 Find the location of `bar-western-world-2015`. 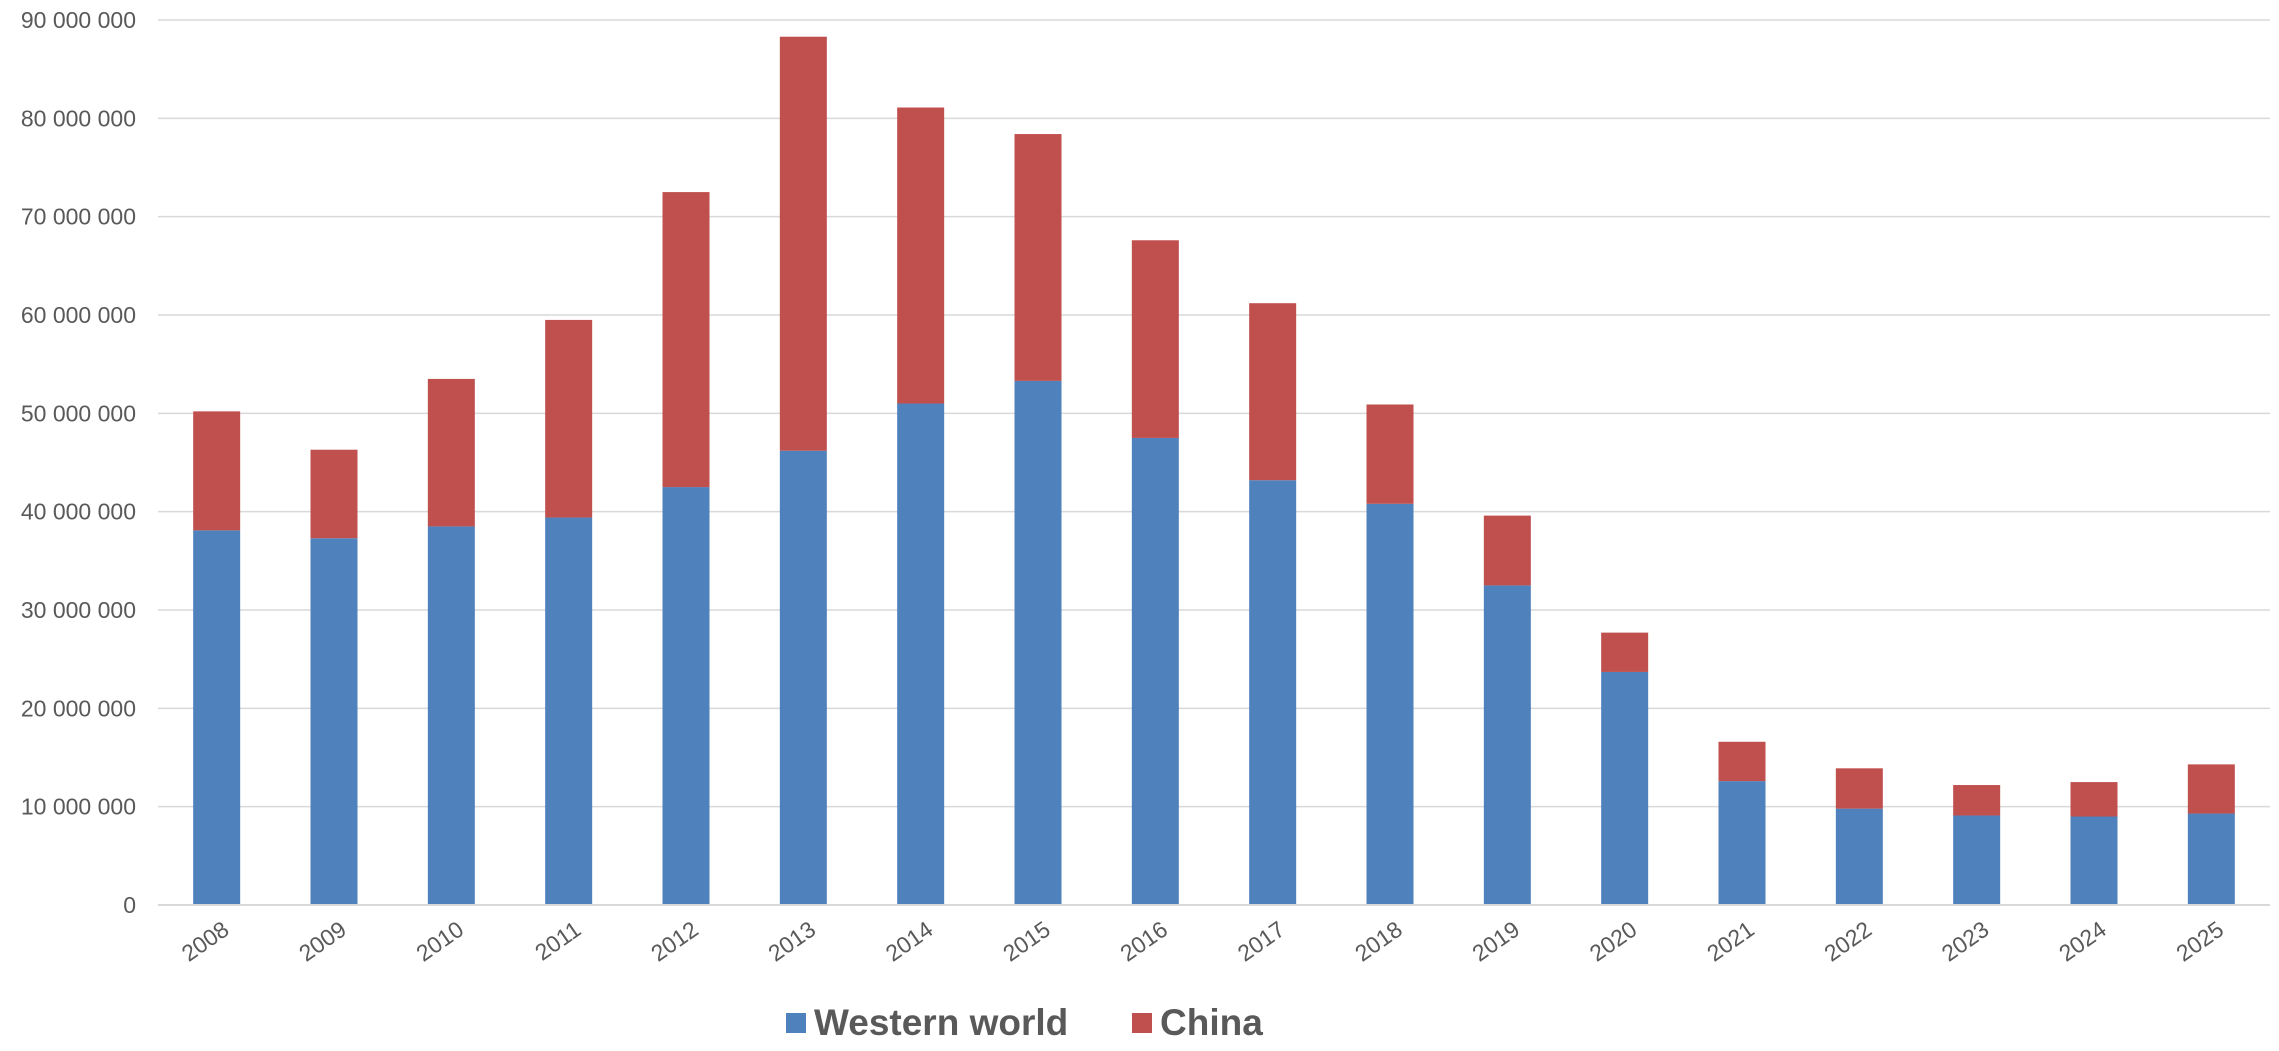

bar-western-world-2015 is located at coordinates (1038, 643).